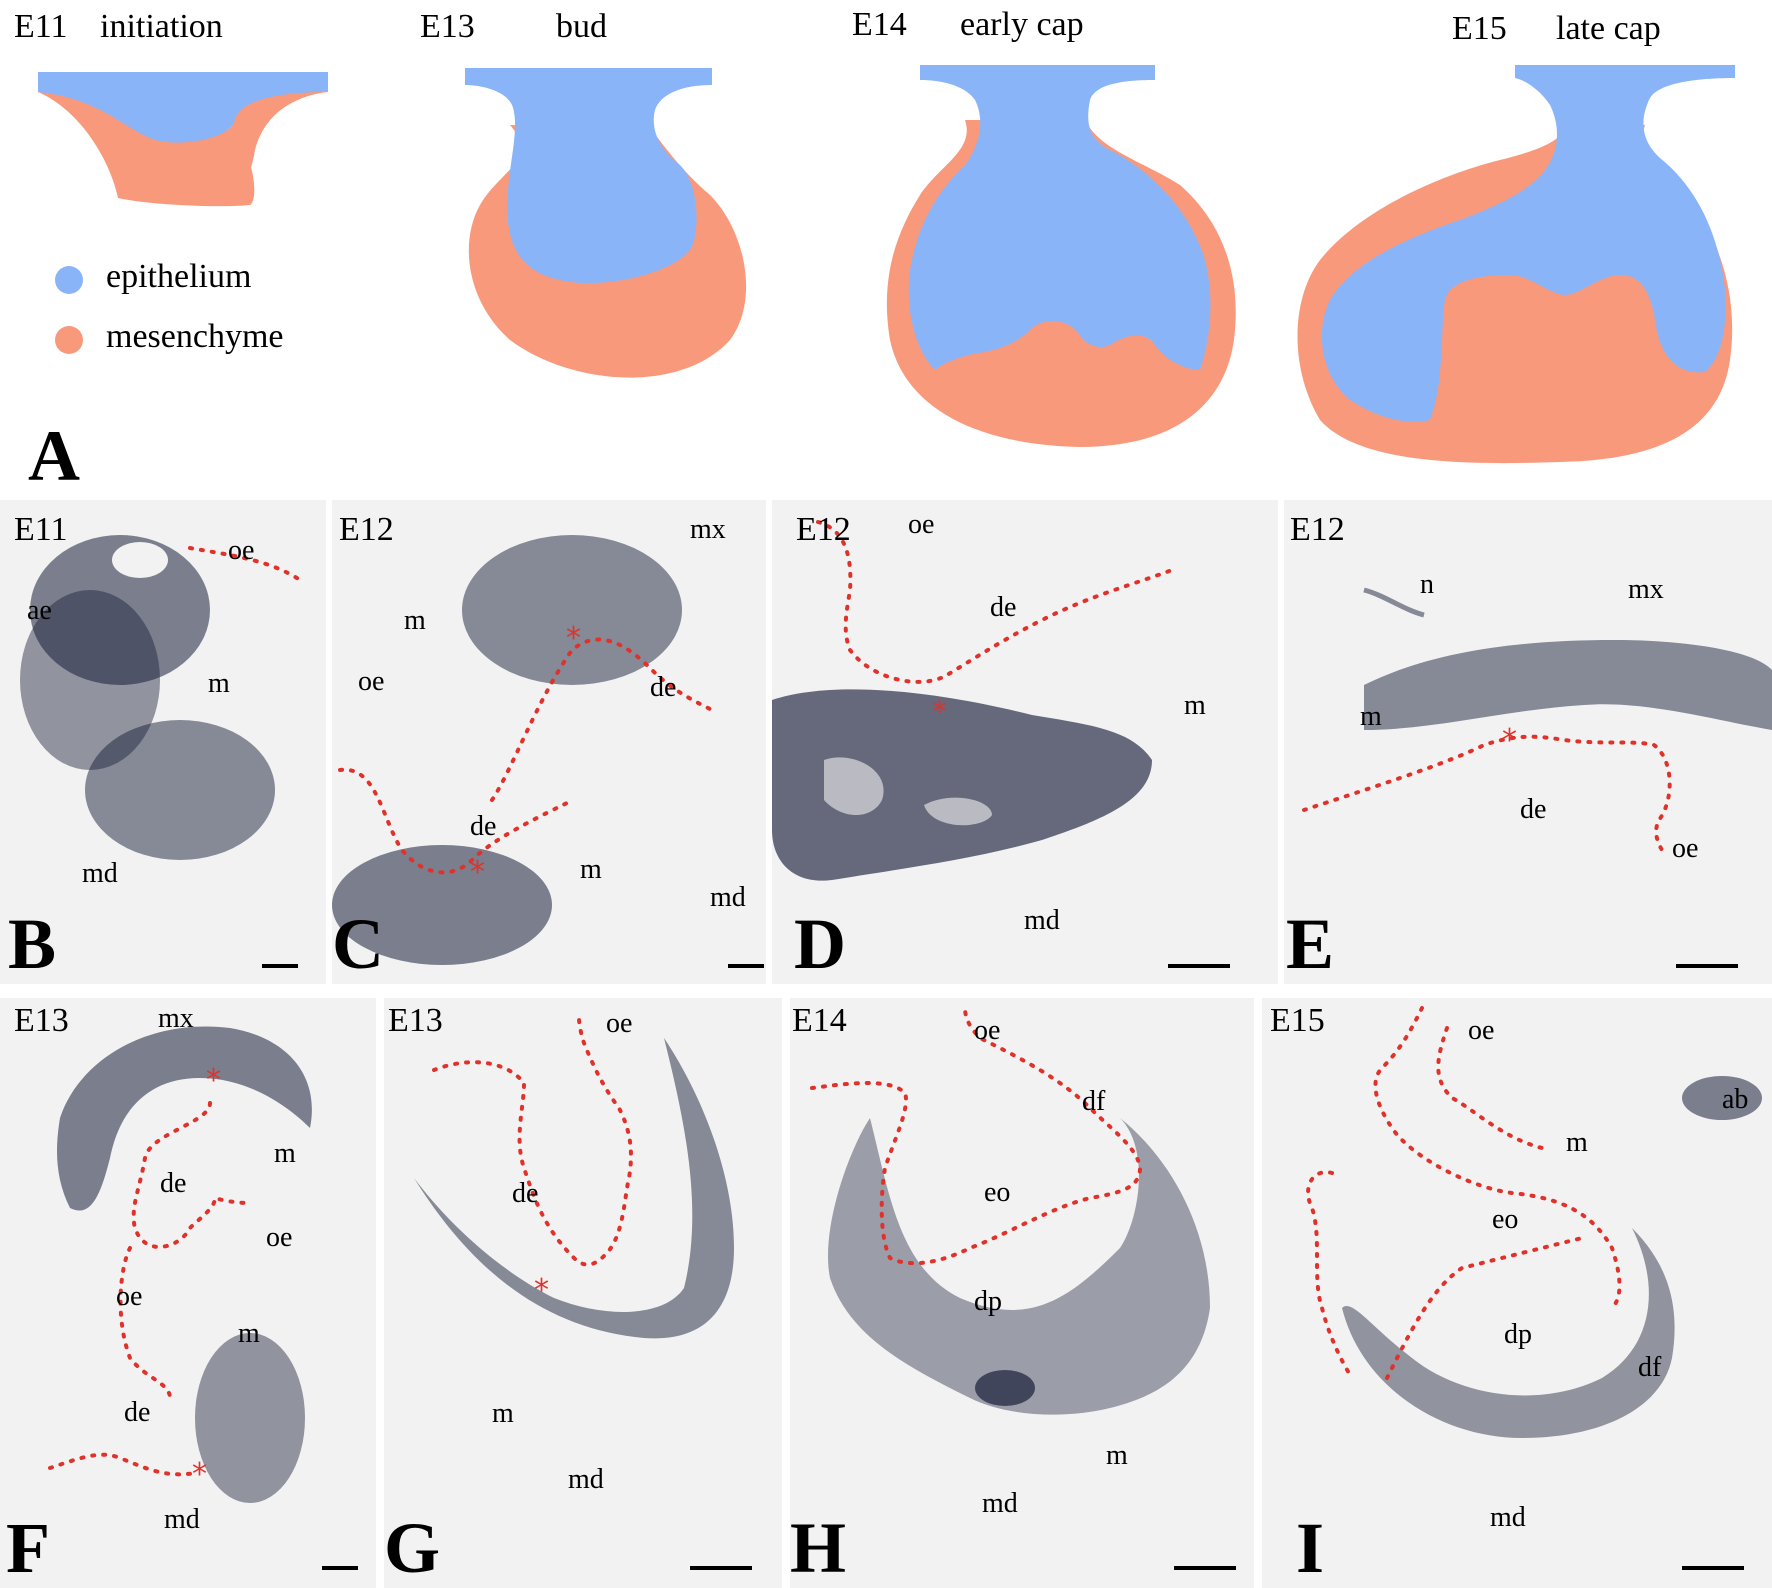 The height and width of the screenshot is (1588, 1772). What do you see at coordinates (1310, 944) in the screenshot?
I see `panel-letter: E` at bounding box center [1310, 944].